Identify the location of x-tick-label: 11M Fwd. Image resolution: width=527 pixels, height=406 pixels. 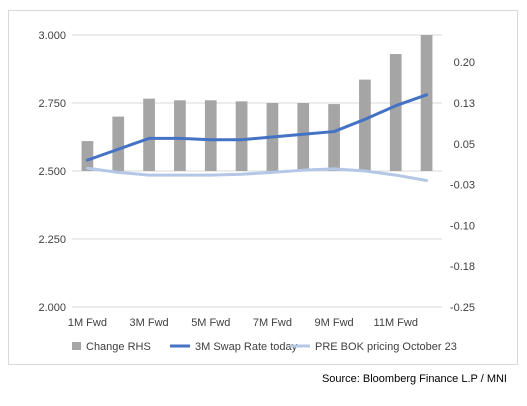
(396, 323).